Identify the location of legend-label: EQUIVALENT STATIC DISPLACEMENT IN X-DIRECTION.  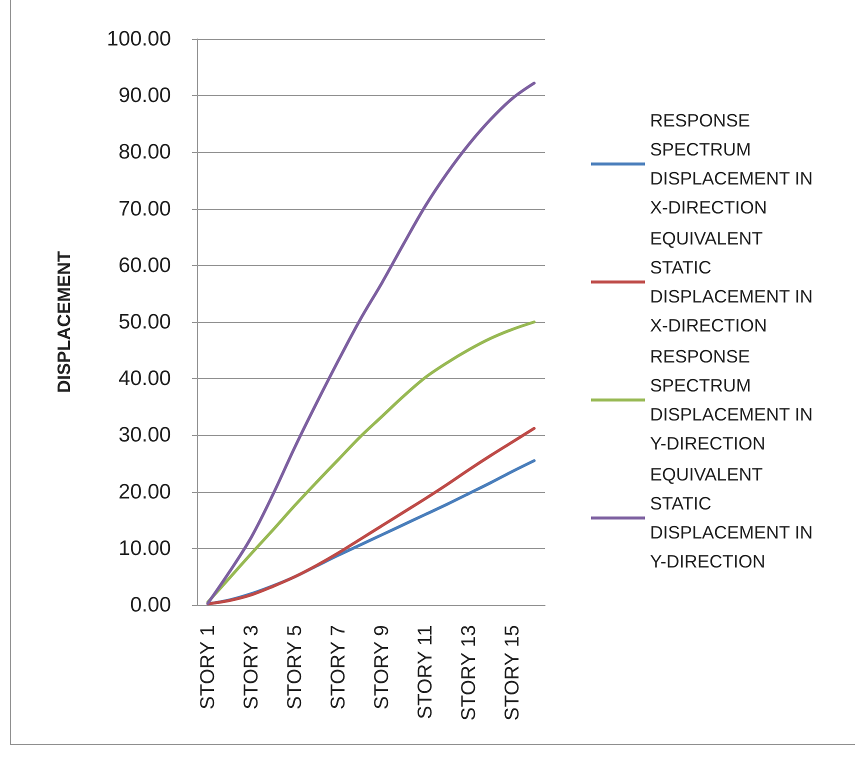
(734, 282).